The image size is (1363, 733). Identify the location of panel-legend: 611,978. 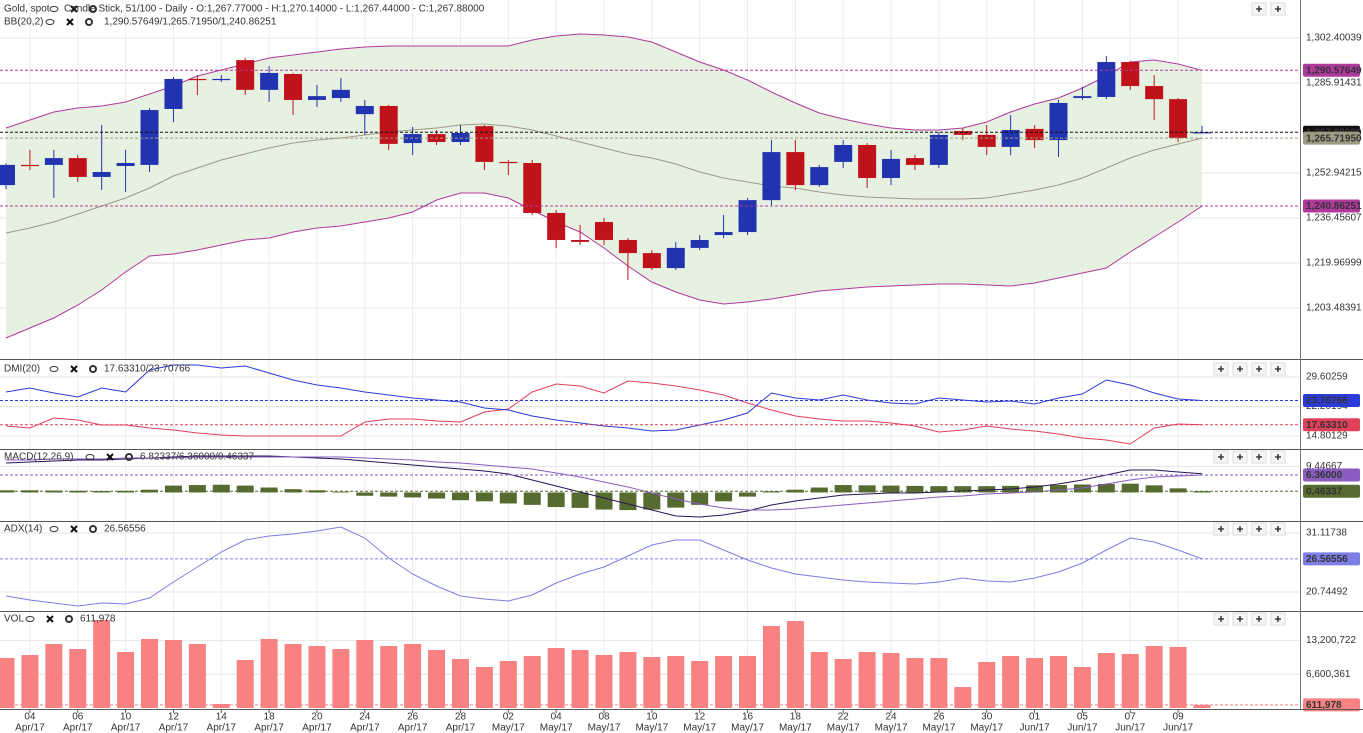
(98, 619).